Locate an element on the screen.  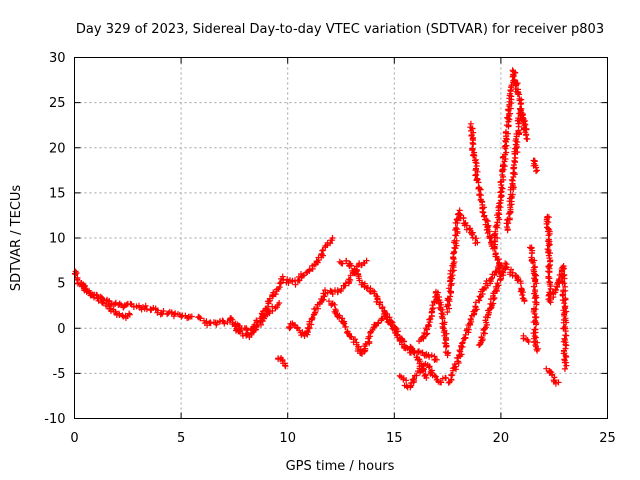
x-tick-label: 5 is located at coordinates (181, 438).